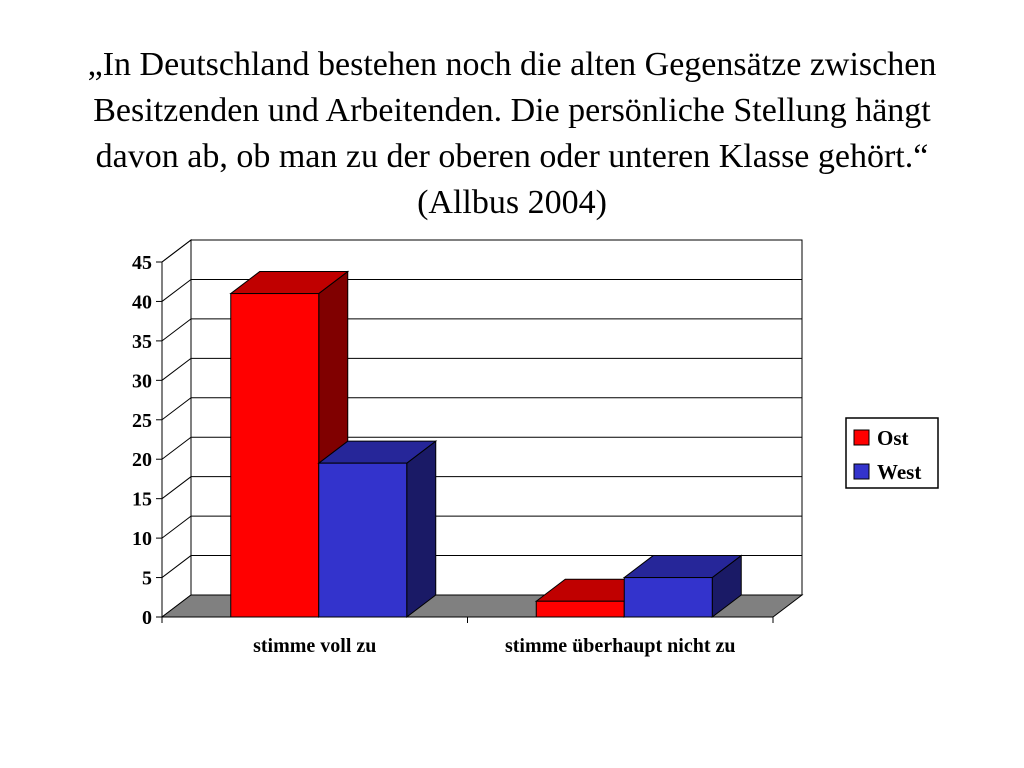 This screenshot has width=1024, height=768. Describe the element at coordinates (142, 381) in the screenshot. I see `y-tick-label: 30` at that location.